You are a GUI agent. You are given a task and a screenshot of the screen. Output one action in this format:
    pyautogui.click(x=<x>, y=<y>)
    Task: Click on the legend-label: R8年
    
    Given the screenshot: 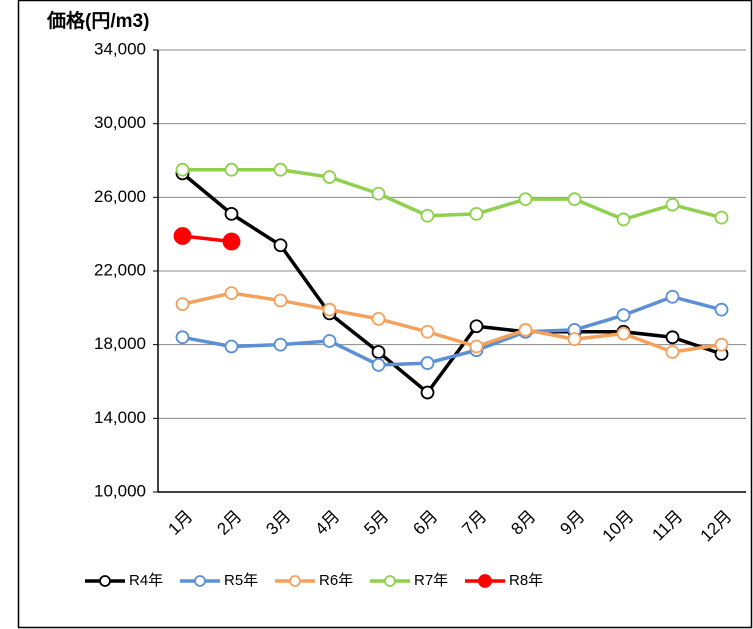 What is the action you would take?
    pyautogui.click(x=526, y=580)
    